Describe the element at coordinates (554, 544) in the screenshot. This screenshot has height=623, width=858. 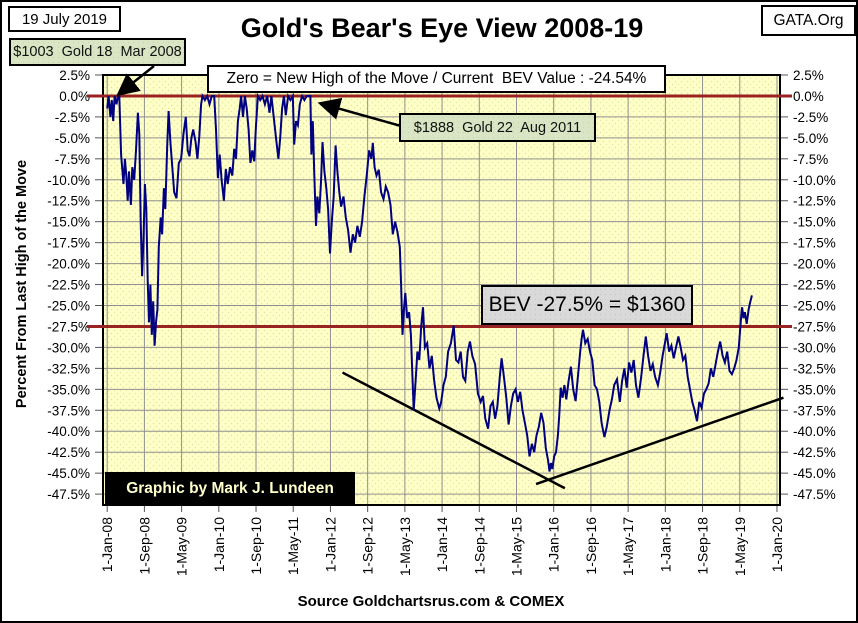
I see `x-tick-label: 1-Jan-16` at that location.